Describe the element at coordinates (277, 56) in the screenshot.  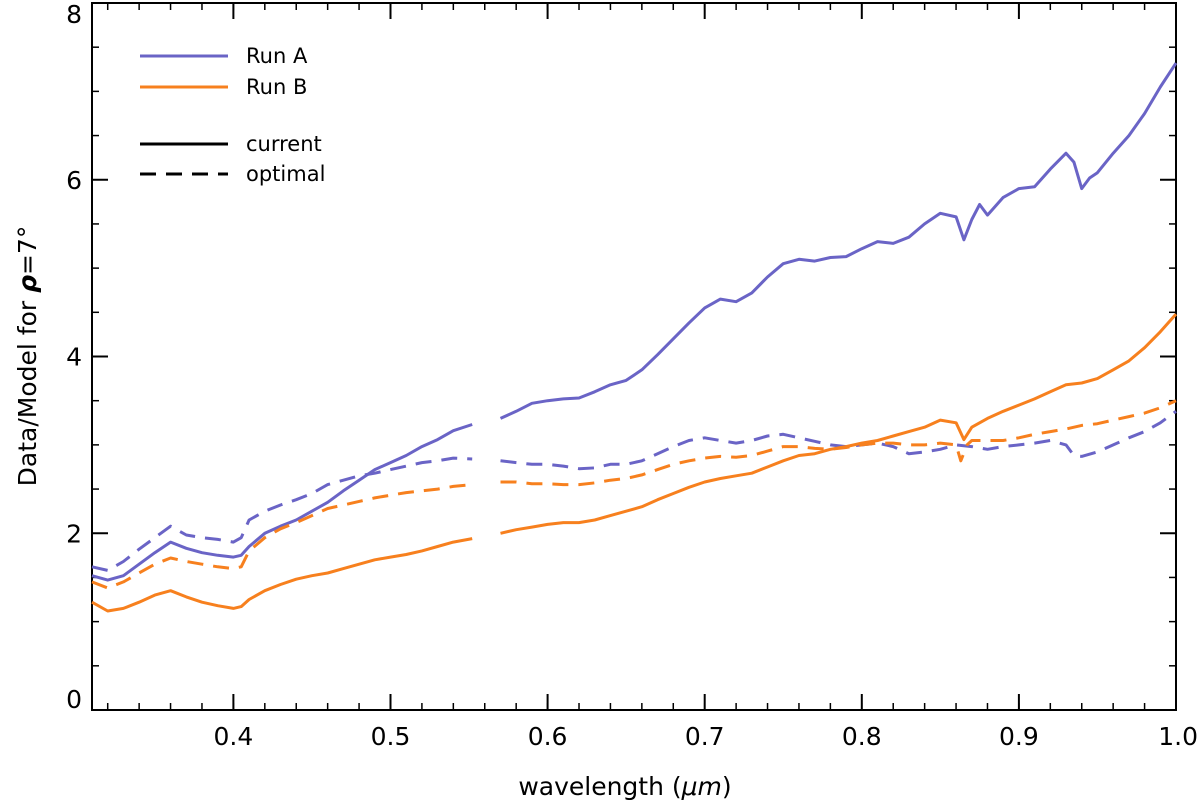
I see `legend-label-run-a: Run A` at that location.